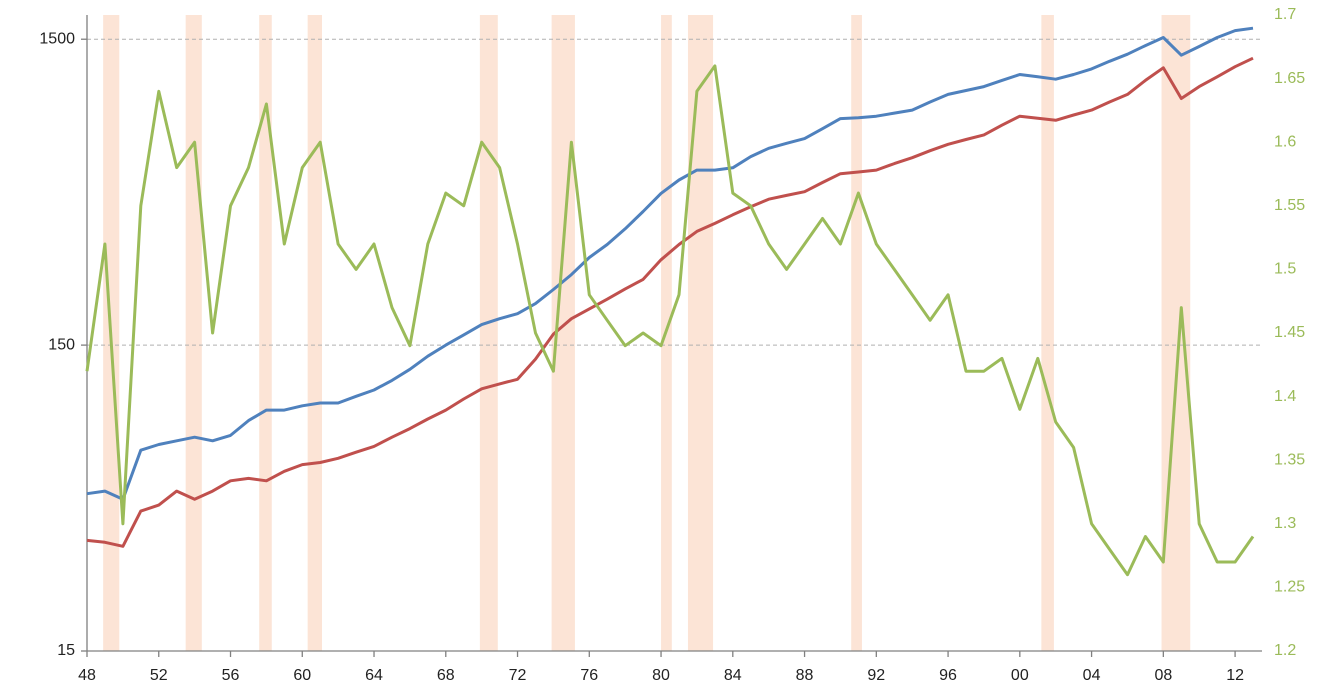  Describe the element at coordinates (1289, 332) in the screenshot. I see `y2-tick-label: 1.45` at that location.